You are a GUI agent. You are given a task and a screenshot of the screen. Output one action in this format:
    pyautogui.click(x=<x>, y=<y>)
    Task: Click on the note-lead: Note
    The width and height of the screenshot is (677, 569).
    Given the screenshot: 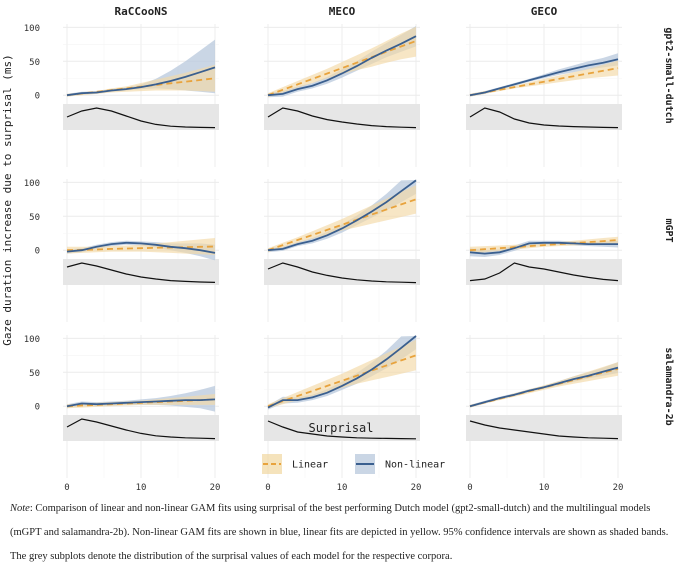 What is the action you would take?
    pyautogui.click(x=20, y=508)
    